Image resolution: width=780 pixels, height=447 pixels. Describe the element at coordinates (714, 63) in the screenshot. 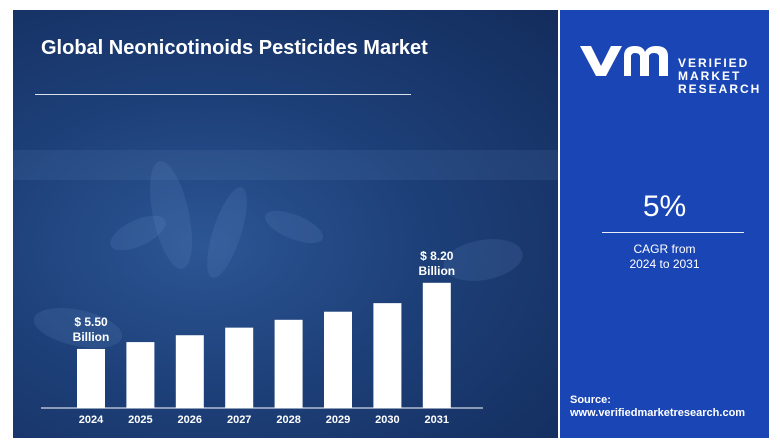

I see `logo-text-line: VERIFIED` at that location.